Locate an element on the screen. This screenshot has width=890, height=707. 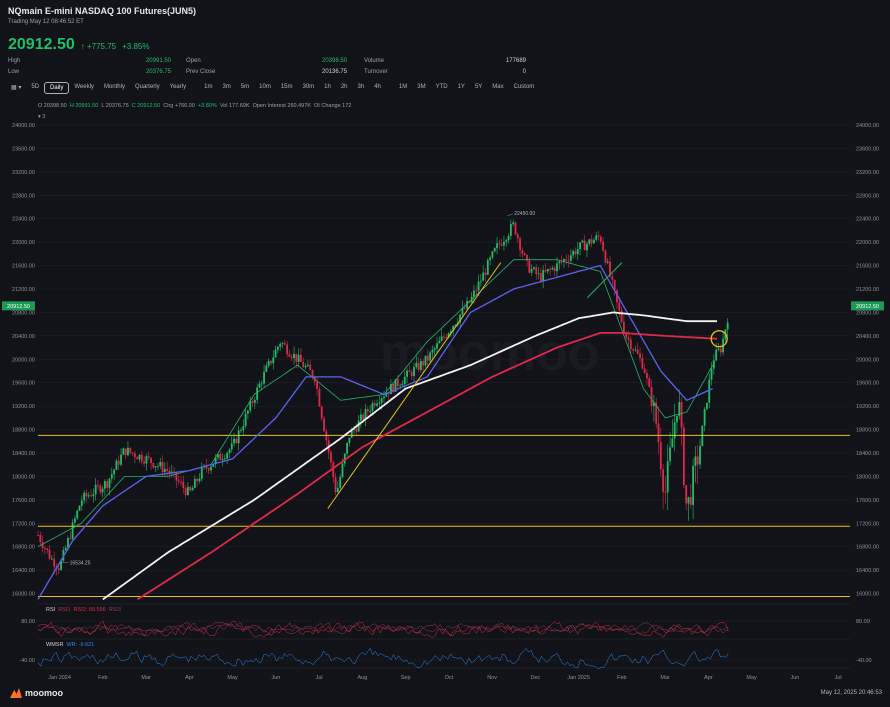
highlight-circle is located at coordinates (719, 339).